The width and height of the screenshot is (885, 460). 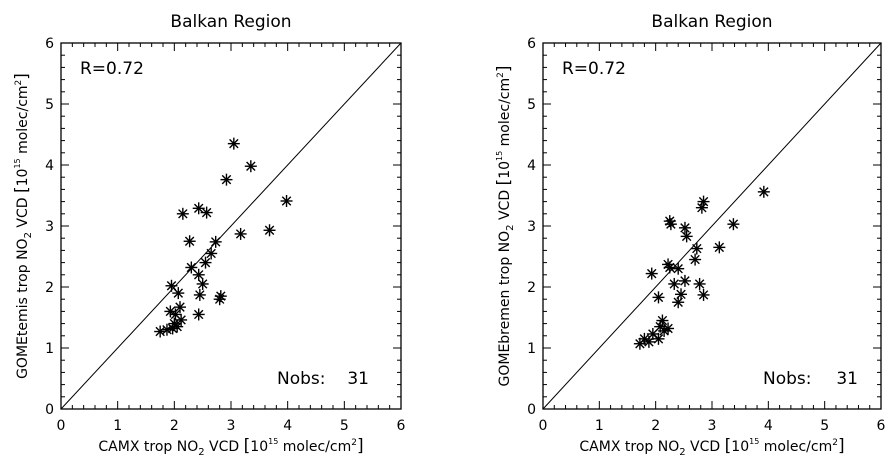 I want to click on y-axis-label: GOMEtemis trop NO2 VCD [1015 molec/cm2], so click(x=23, y=226).